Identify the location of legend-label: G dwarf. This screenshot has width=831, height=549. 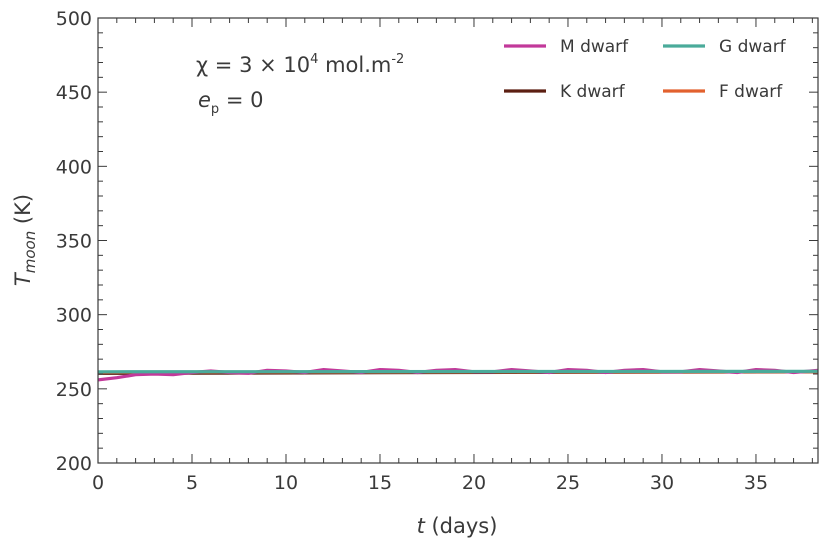
(753, 47).